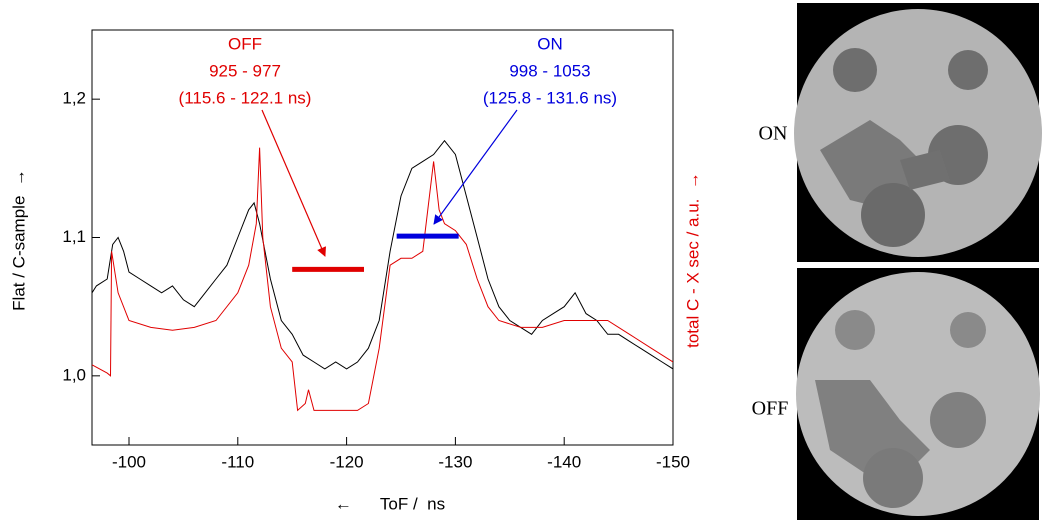 This screenshot has height=523, width=1050. Describe the element at coordinates (918, 394) in the screenshot. I see `image-off` at that location.